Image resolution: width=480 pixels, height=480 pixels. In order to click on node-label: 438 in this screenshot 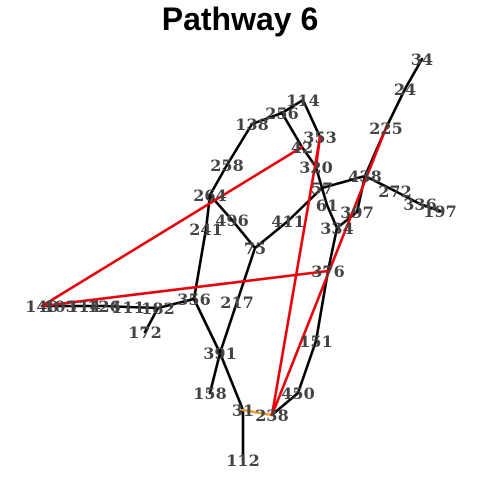, I will do `click(364, 176)`.